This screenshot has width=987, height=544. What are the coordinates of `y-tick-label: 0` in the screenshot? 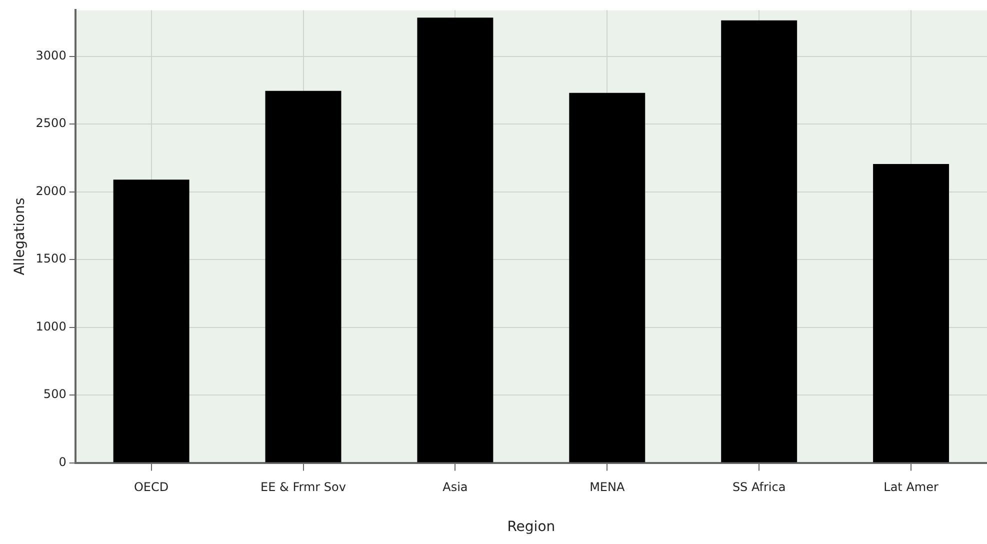 It's located at (62, 461).